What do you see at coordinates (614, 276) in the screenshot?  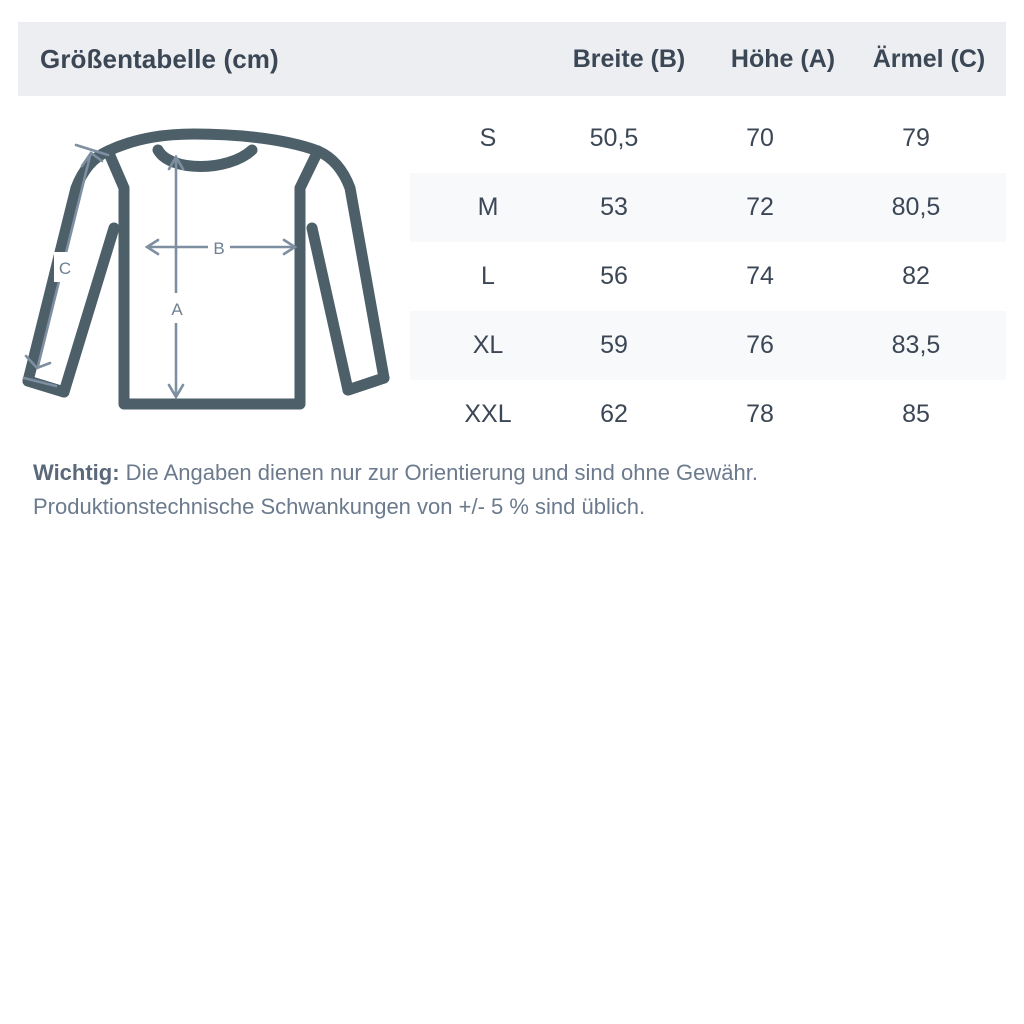 I see `cell-breite: 56` at bounding box center [614, 276].